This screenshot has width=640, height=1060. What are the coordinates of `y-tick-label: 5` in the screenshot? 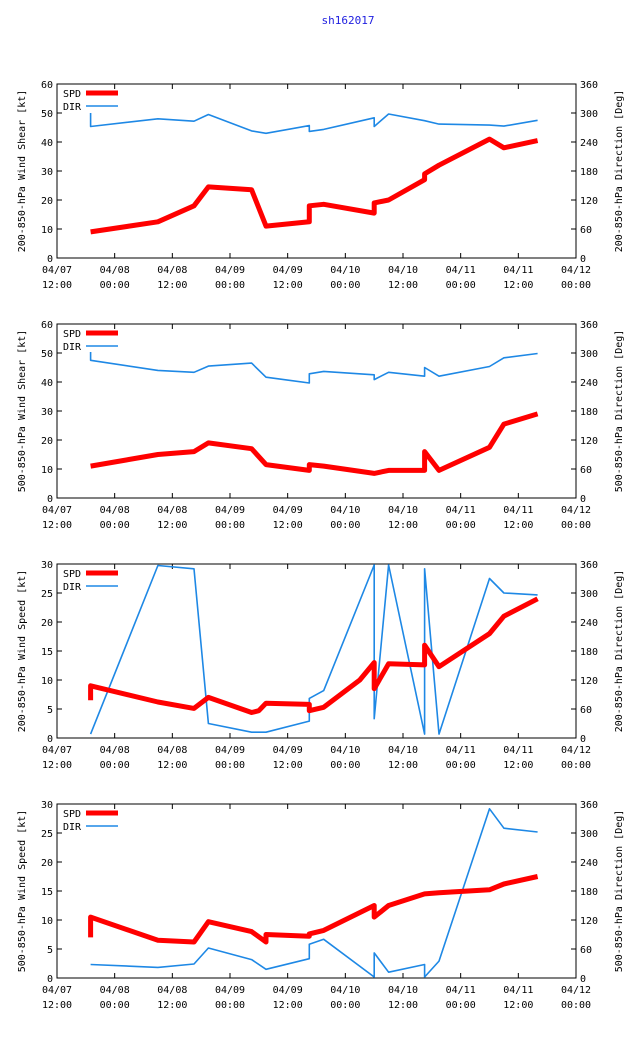 It's located at (50, 950).